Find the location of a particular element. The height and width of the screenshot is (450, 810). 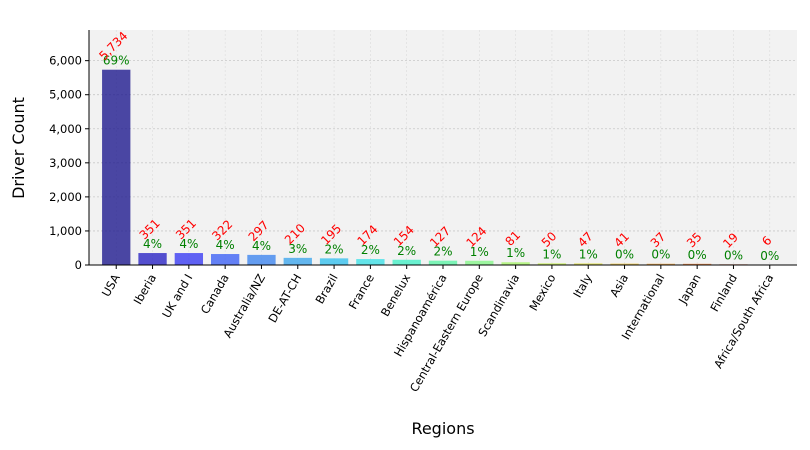

x-tick-label: Japan is located at coordinates (689, 290).